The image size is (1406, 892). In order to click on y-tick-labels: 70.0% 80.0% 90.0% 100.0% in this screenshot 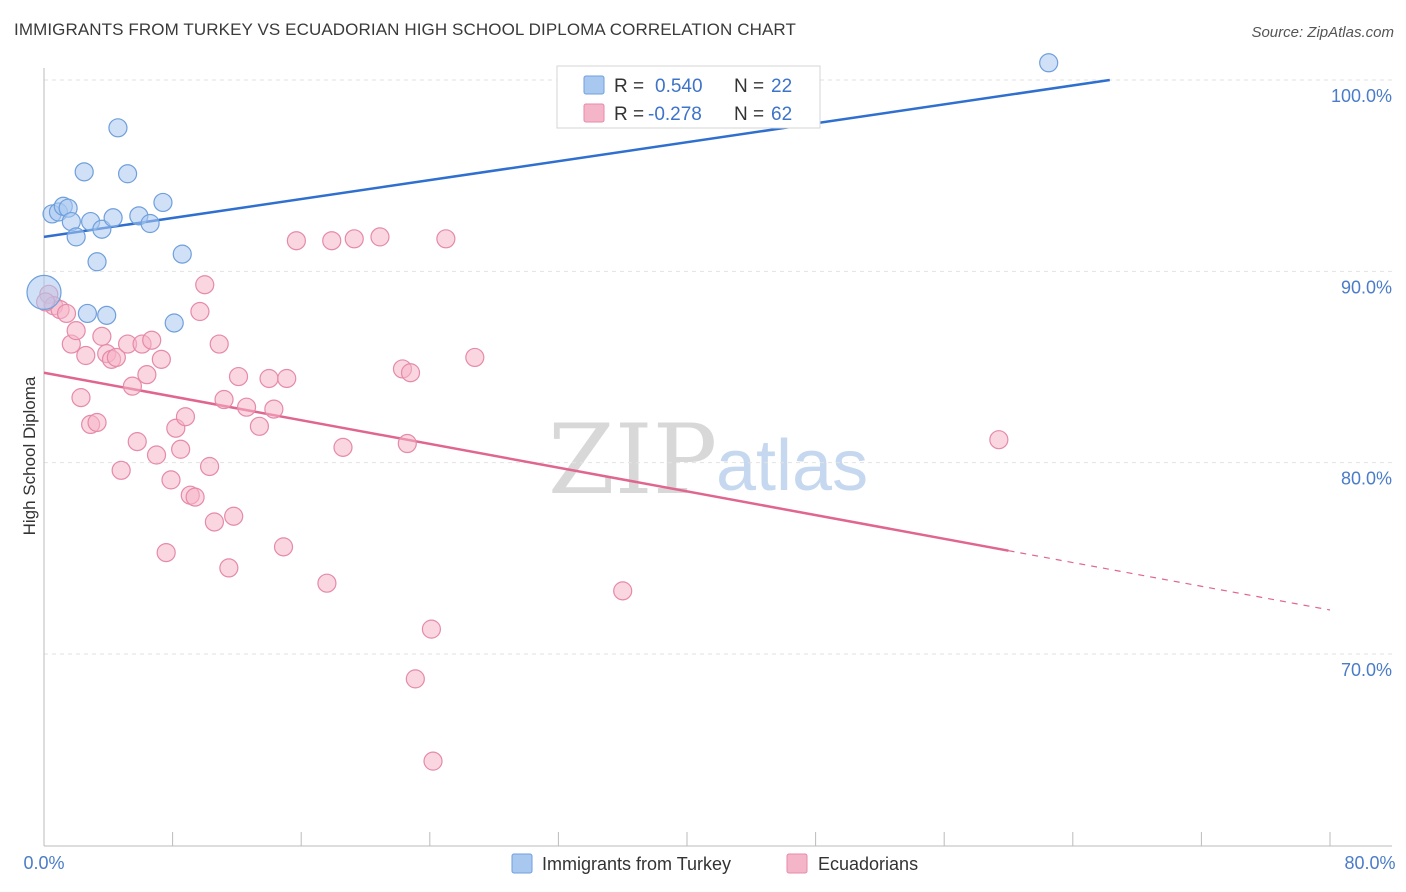, I will do `click(1361, 383)`.